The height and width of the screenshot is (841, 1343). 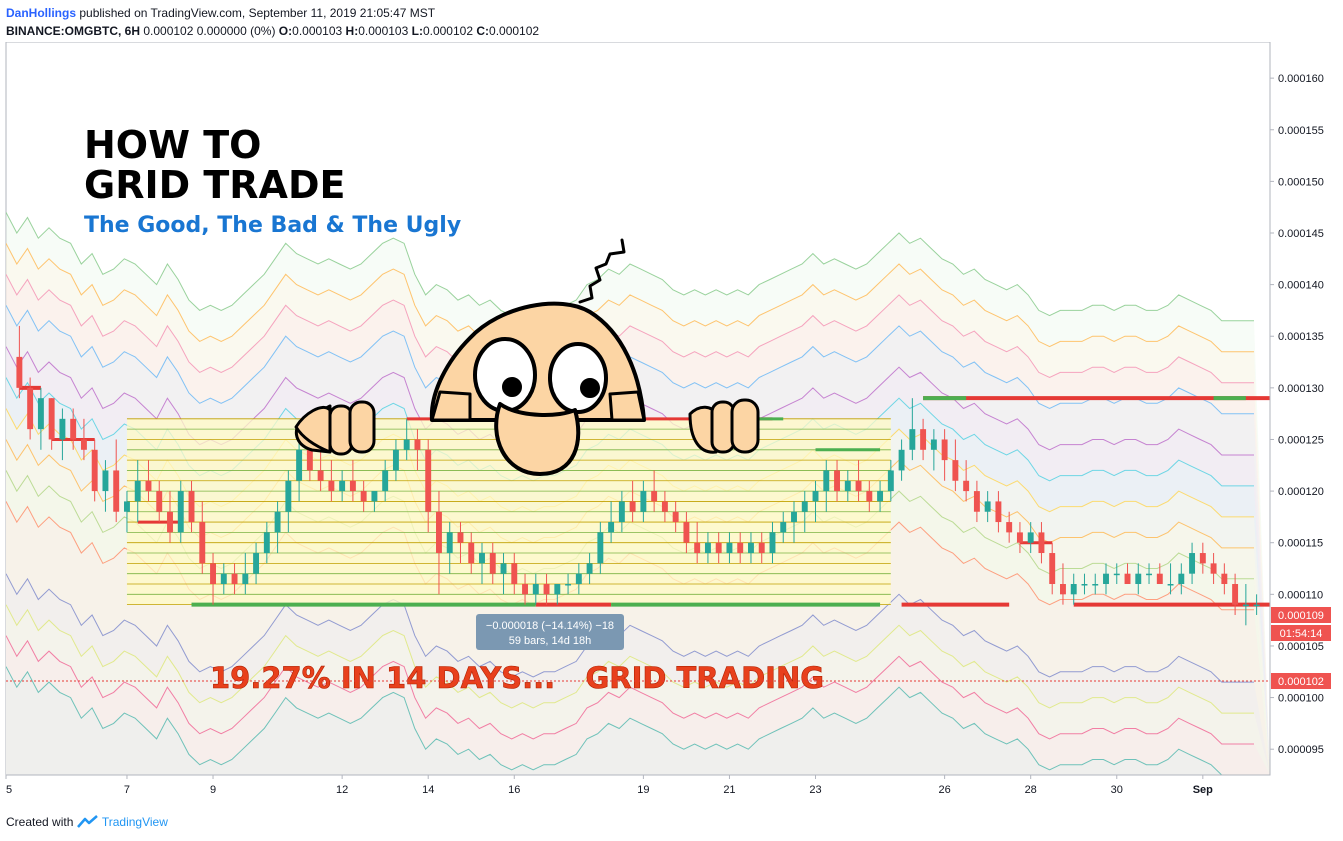 What do you see at coordinates (448, 31) in the screenshot?
I see `low-value: 0.000102` at bounding box center [448, 31].